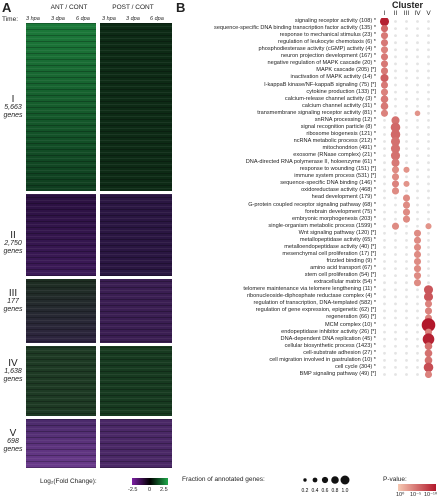 The image size is (438, 500). What do you see at coordinates (395, 13) in the screenshot?
I see `cluster-column-label: II` at bounding box center [395, 13].